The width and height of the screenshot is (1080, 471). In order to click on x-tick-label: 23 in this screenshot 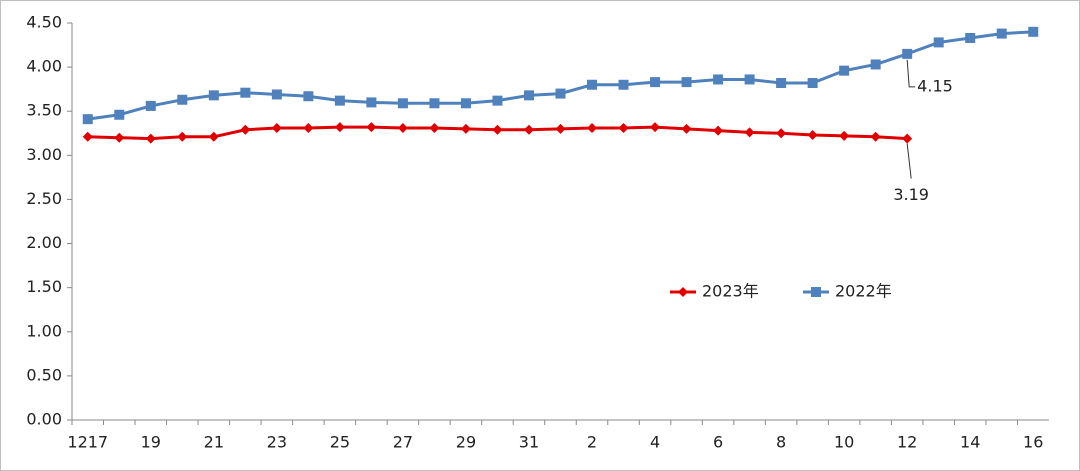, I will do `click(277, 442)`.